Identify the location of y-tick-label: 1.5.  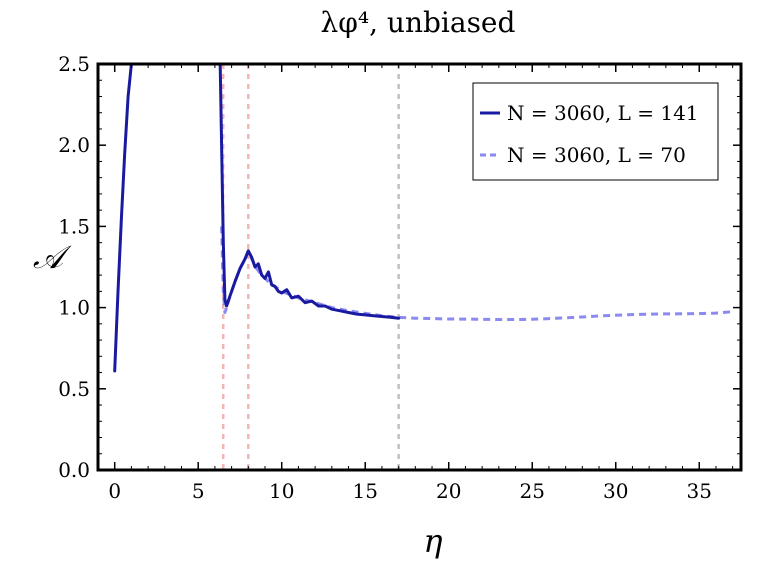
(74, 226).